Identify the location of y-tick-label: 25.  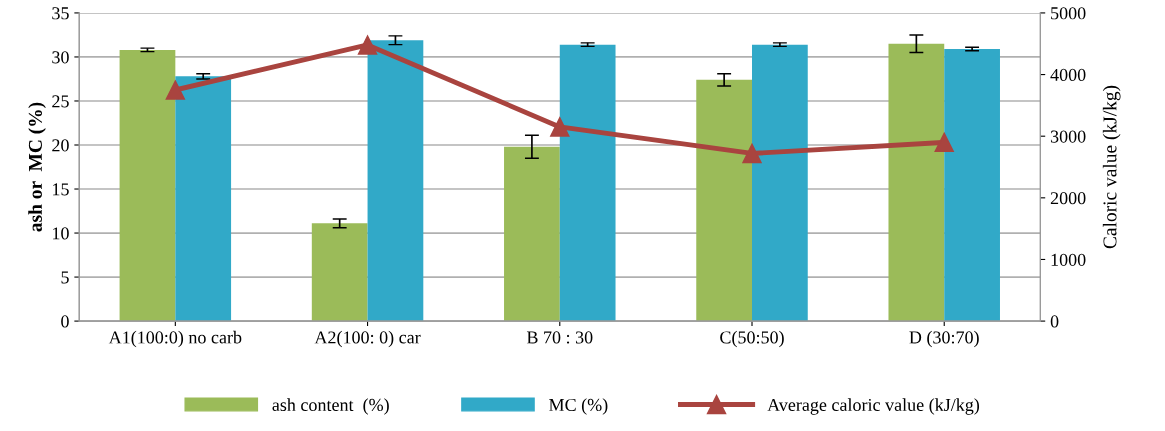
(60, 101).